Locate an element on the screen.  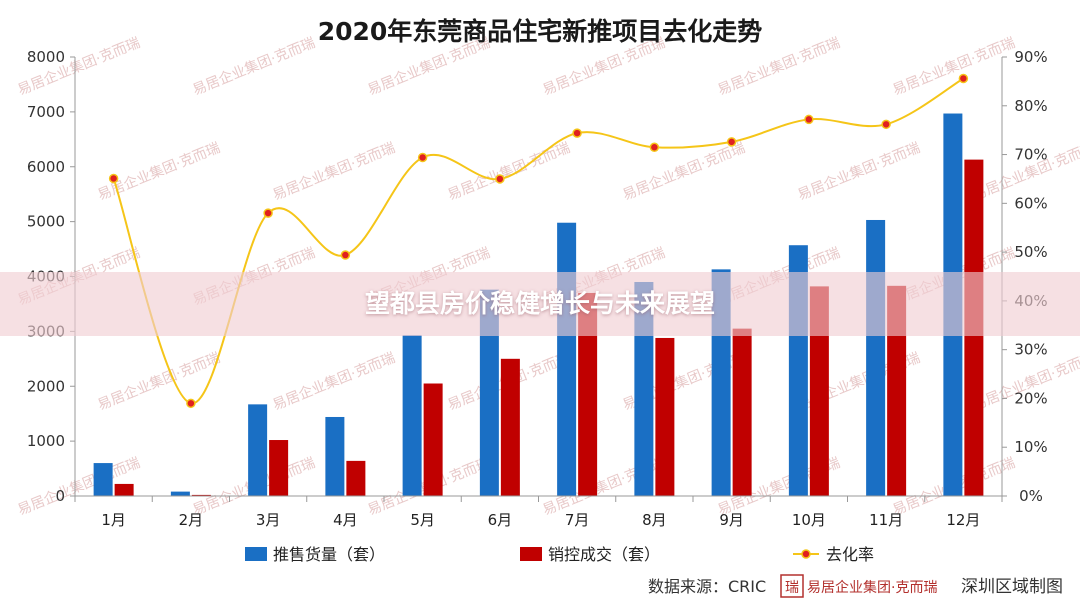
source-logo-text: 易居企业集团·克而瑞 is located at coordinates (872, 587).